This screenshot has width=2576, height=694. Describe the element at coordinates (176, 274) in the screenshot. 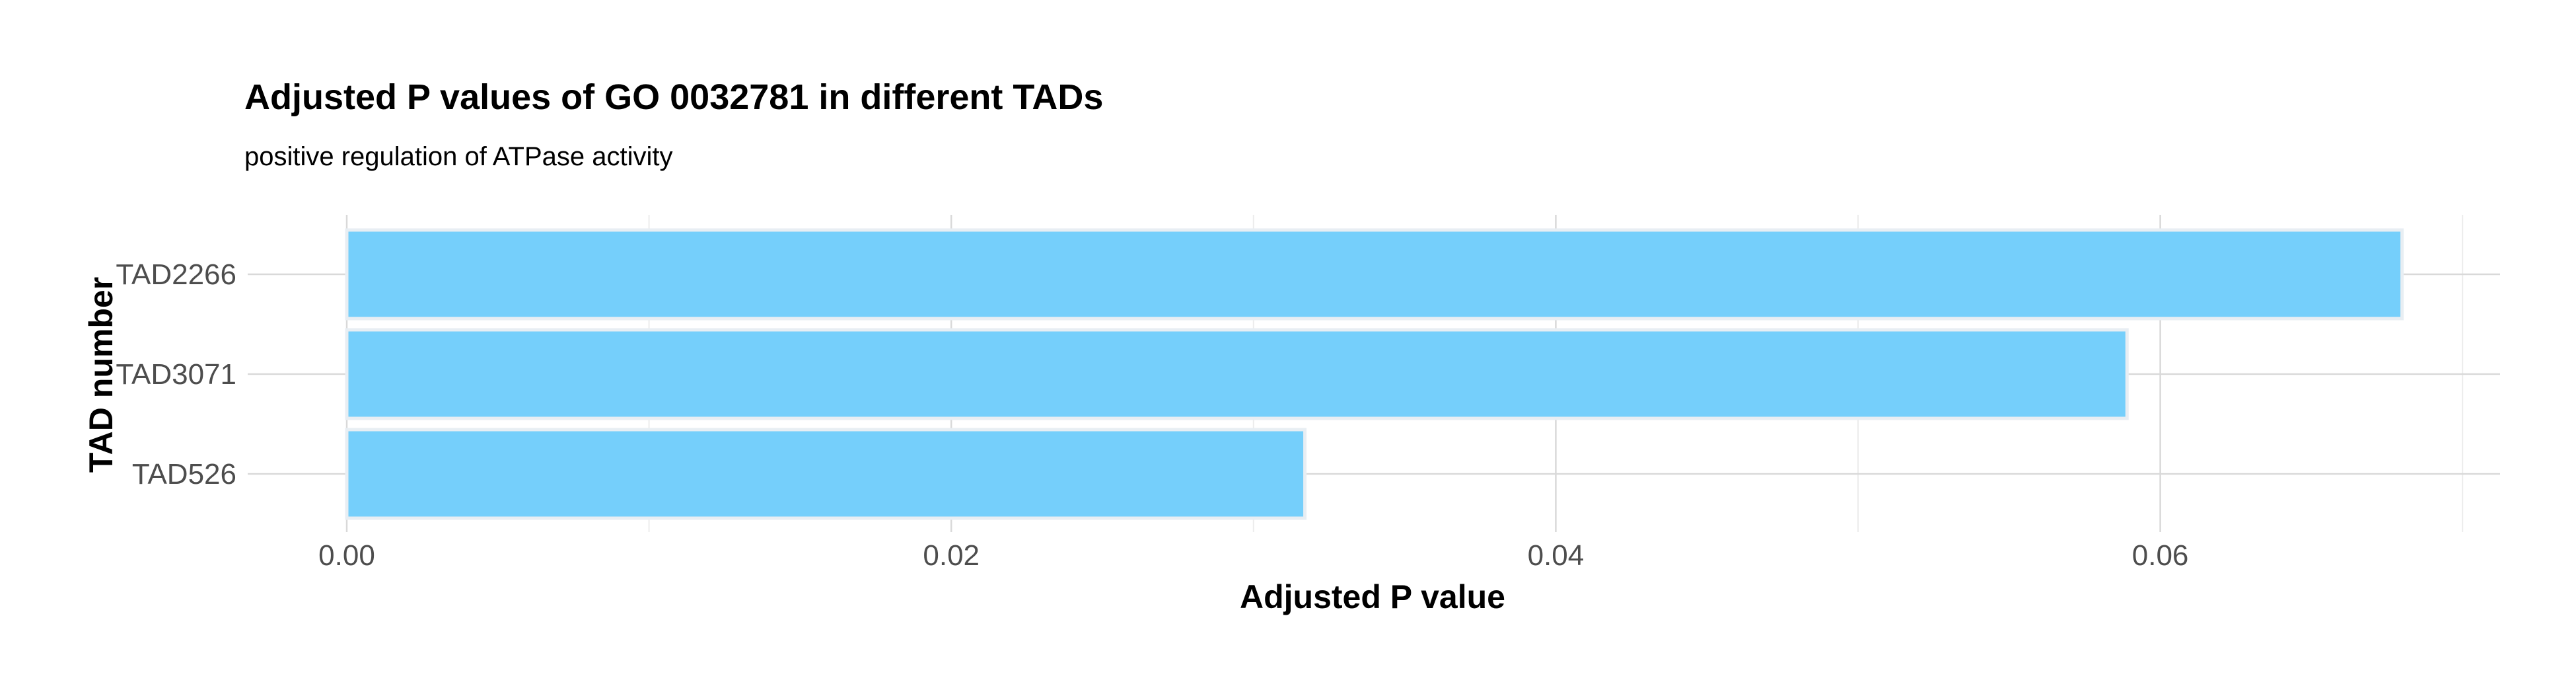

I see `y-tick-label: TAD2266` at that location.